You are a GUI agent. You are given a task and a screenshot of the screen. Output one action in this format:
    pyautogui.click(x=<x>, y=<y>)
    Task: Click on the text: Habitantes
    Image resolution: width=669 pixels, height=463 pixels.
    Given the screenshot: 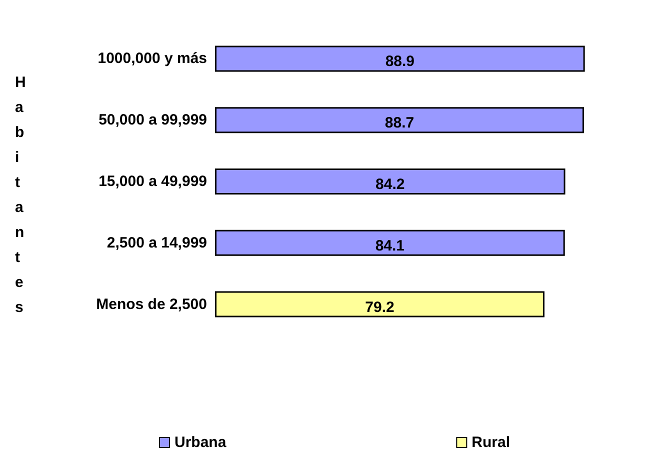 What is the action you would take?
    pyautogui.click(x=20, y=195)
    